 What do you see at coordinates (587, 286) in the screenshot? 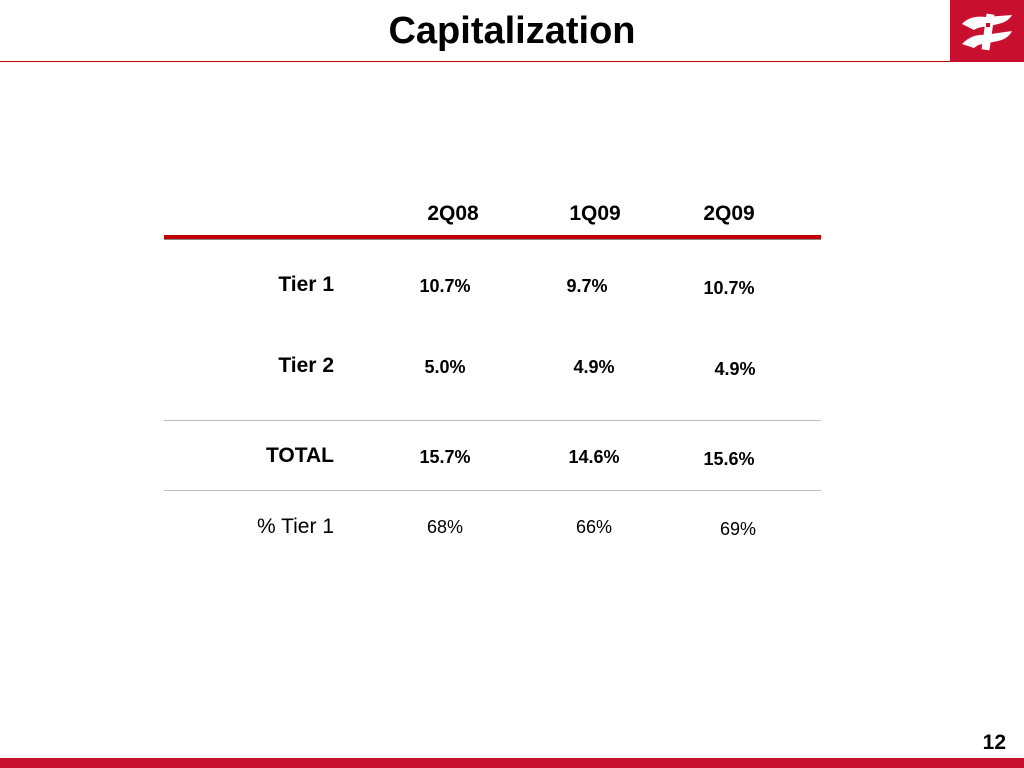
I see `cell-tier1-1q09: 9.7%` at bounding box center [587, 286].